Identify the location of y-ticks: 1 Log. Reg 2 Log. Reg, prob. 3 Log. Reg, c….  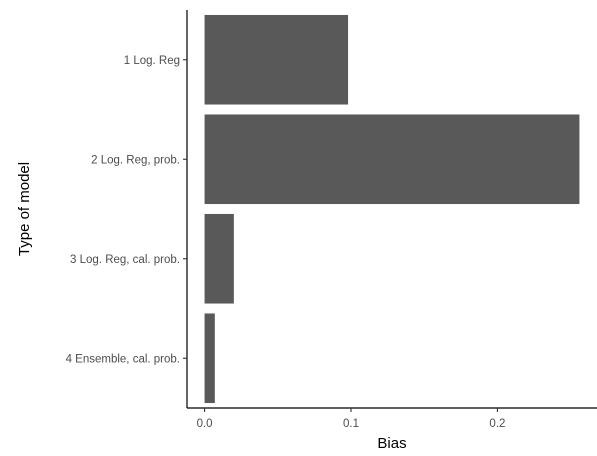
(126, 210).